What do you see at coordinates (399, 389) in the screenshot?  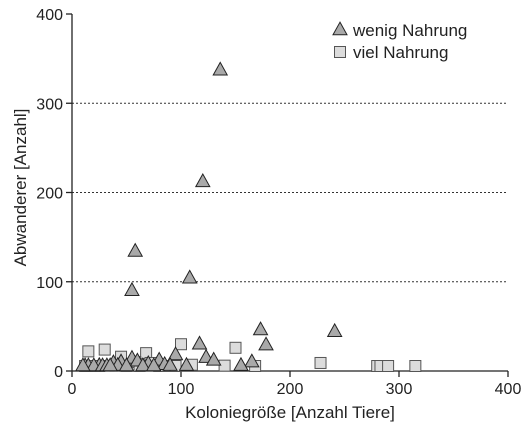 I see `x-tick-label-300: 300` at bounding box center [399, 389].